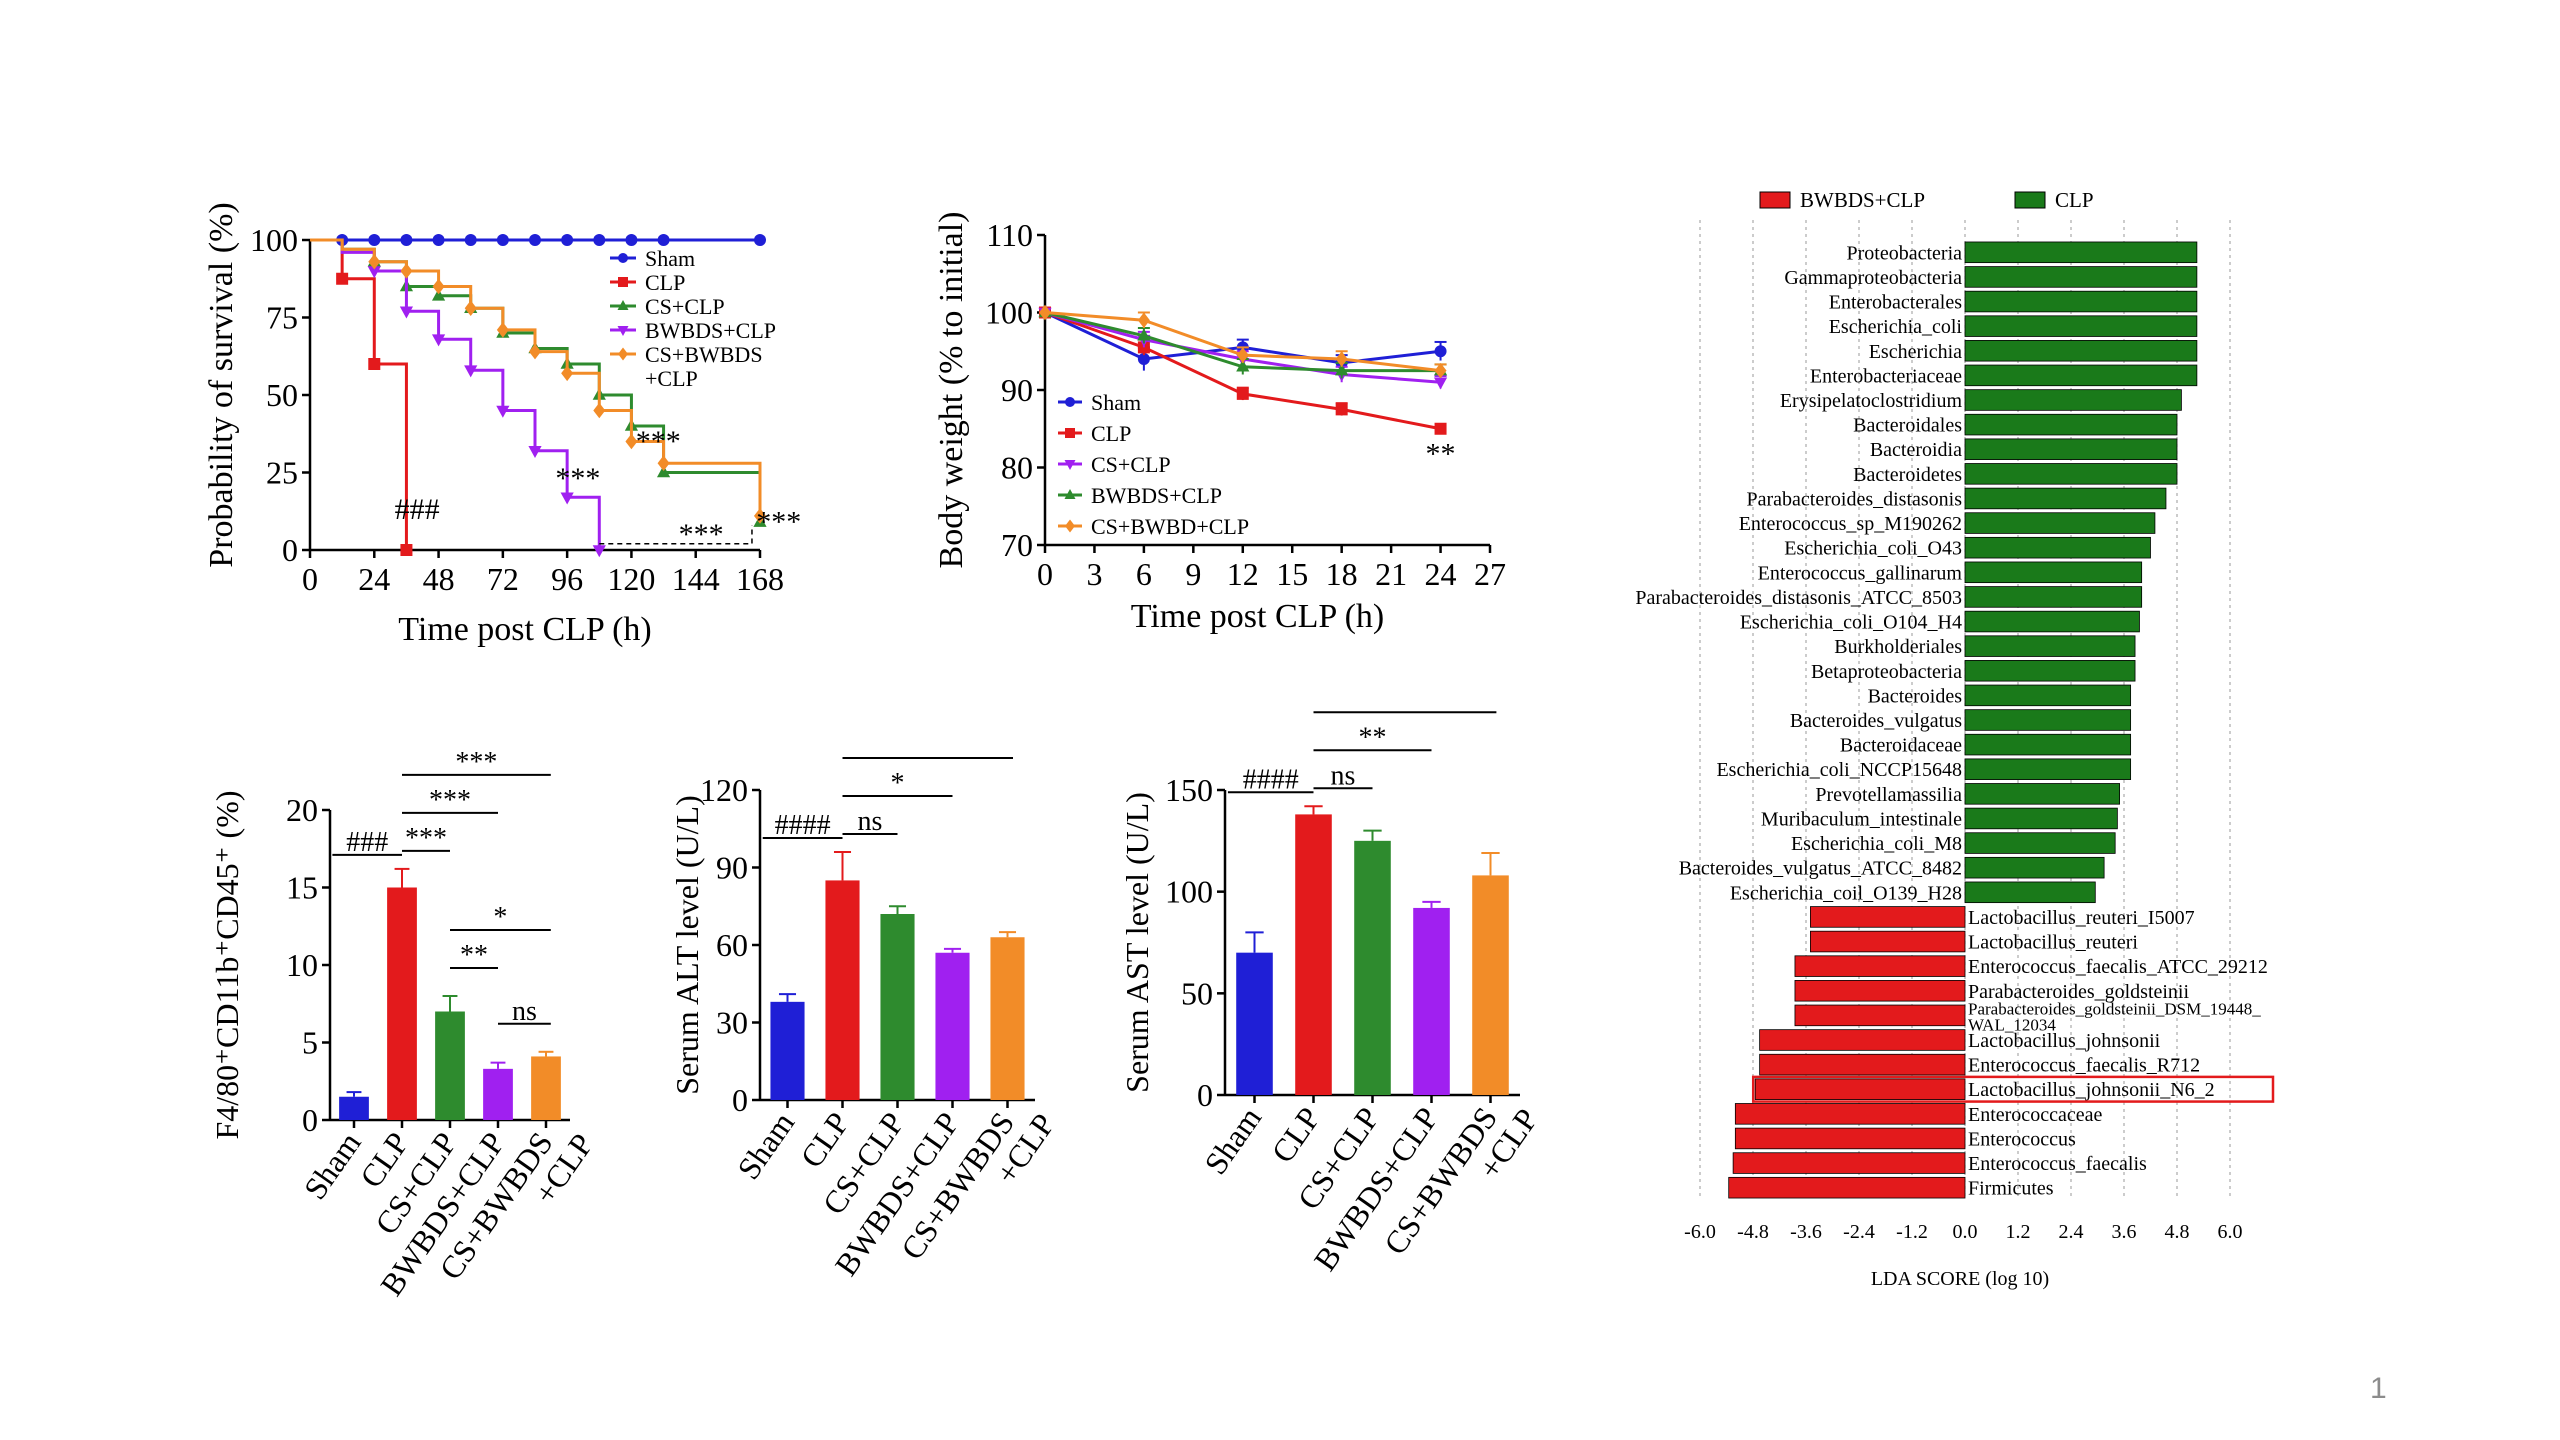 Image resolution: width=2560 pixels, height=1440 pixels. Describe the element at coordinates (1859, 1232) in the screenshot. I see `x-tick-label: -2.4` at that location.